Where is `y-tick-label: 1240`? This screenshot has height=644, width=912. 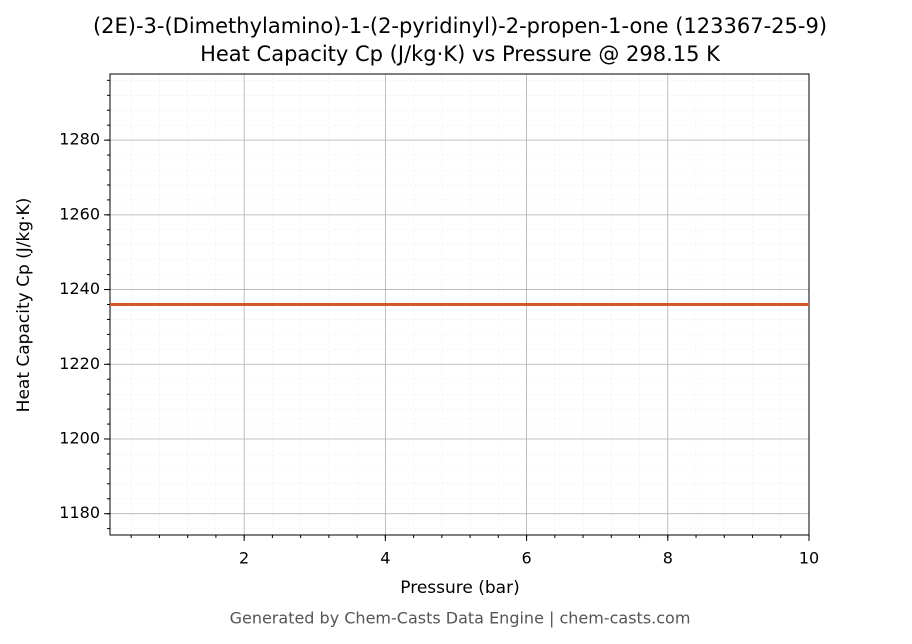 y-tick-label: 1240 is located at coordinates (79, 288).